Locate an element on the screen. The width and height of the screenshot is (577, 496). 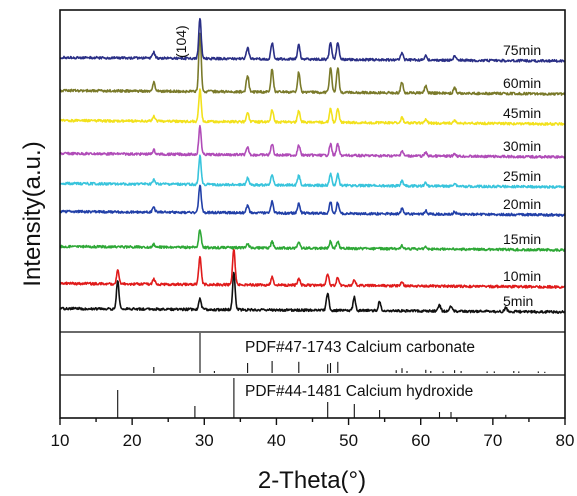
series-line-5min is located at coordinates (312, 292).